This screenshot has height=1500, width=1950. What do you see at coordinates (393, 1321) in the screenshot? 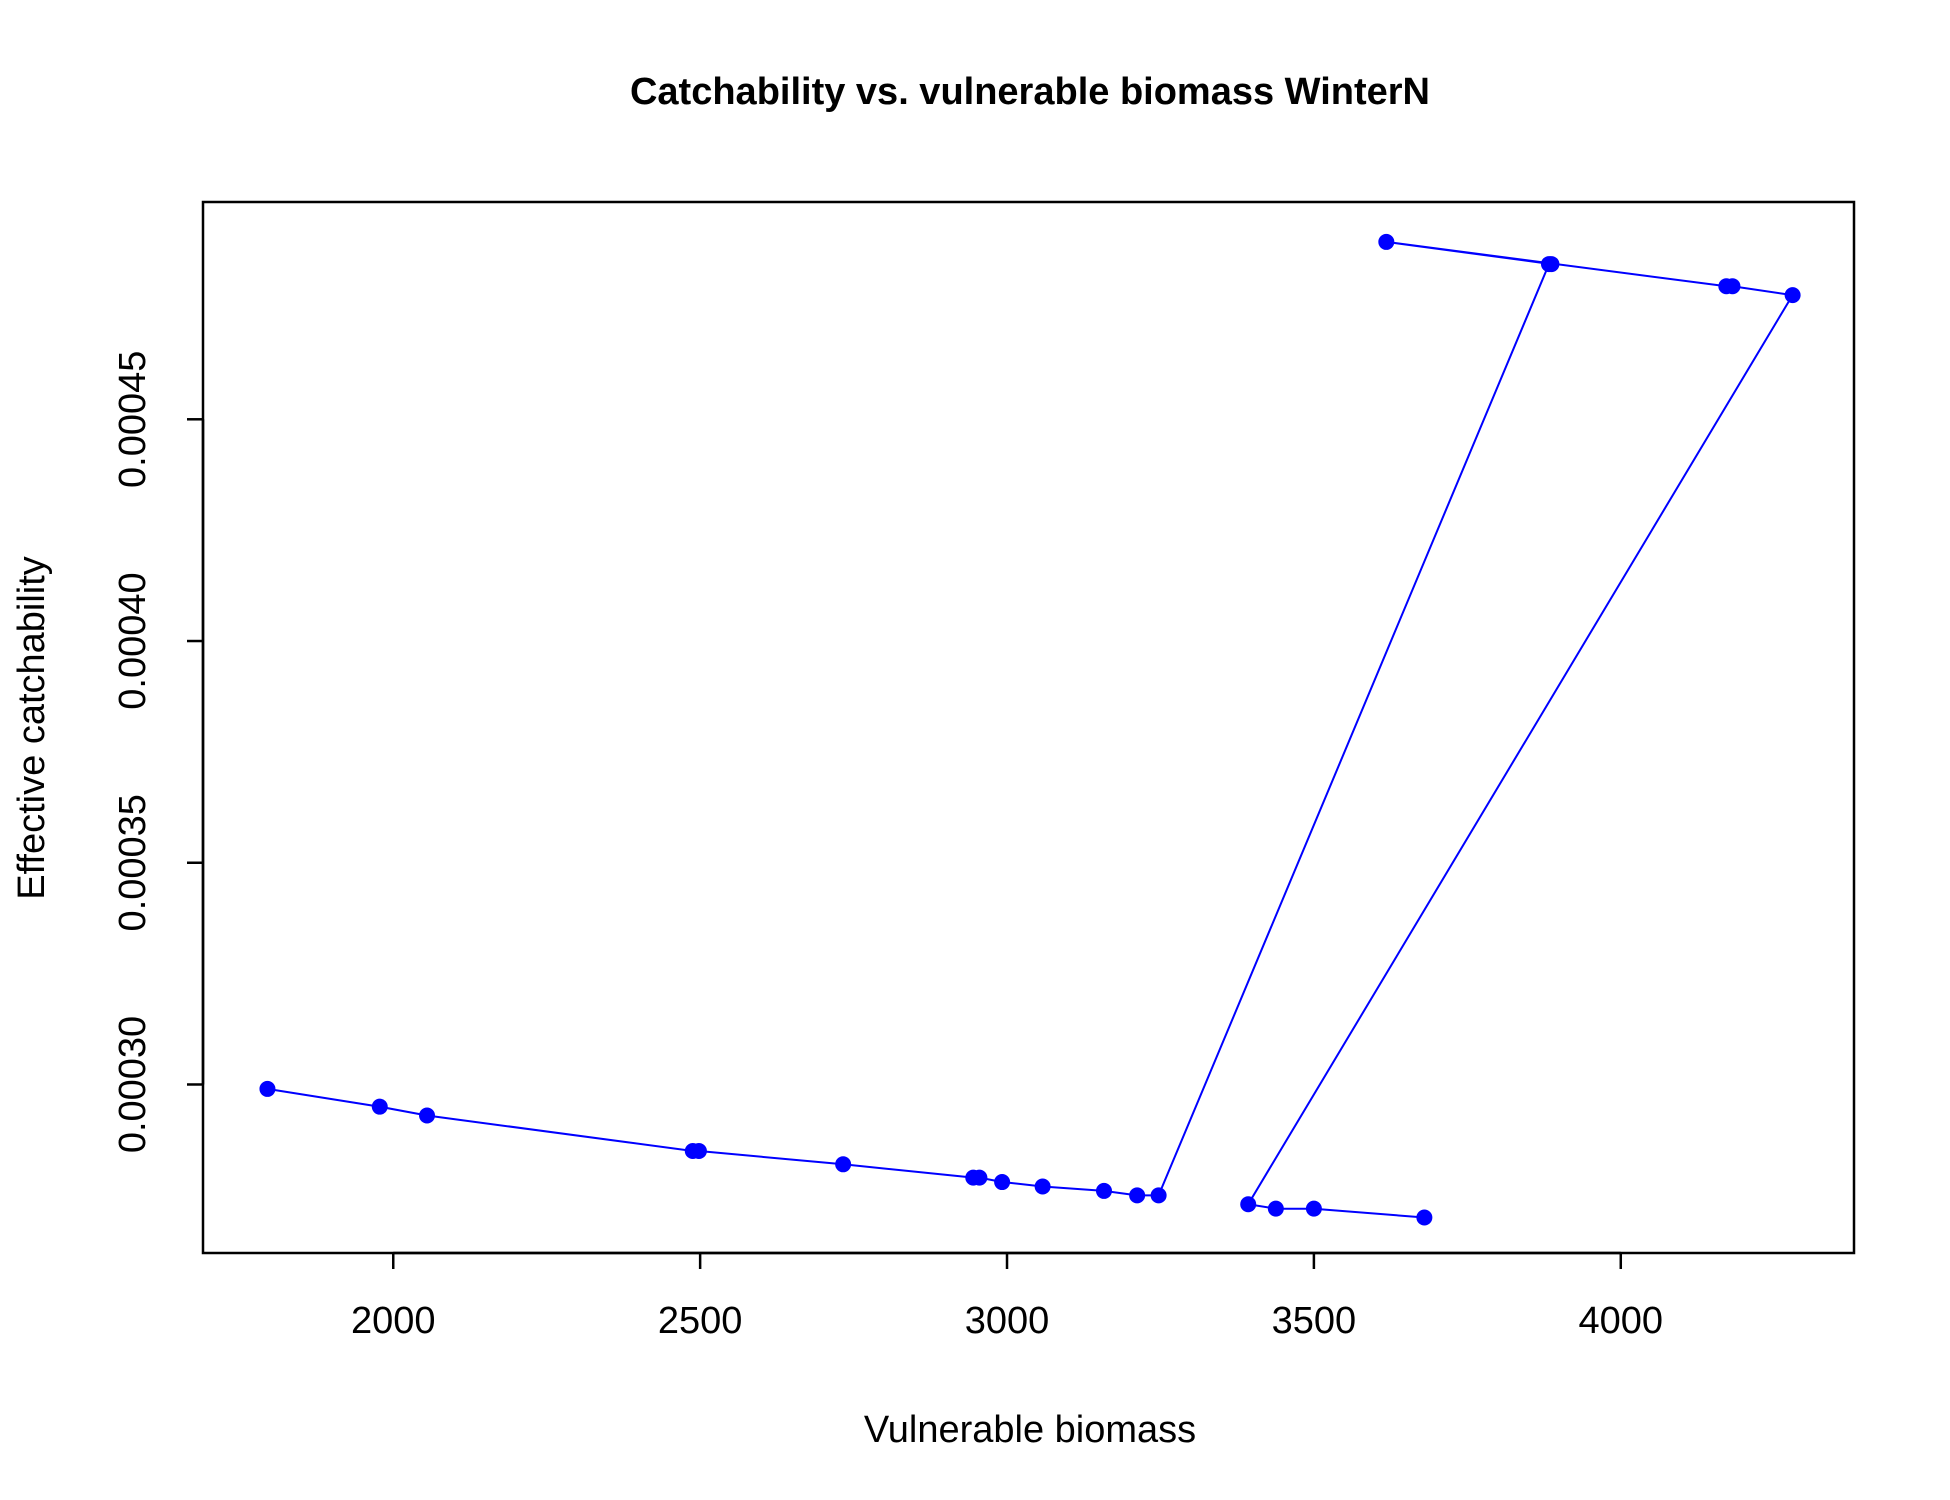
I see `x-tick-label: 2000` at bounding box center [393, 1321].